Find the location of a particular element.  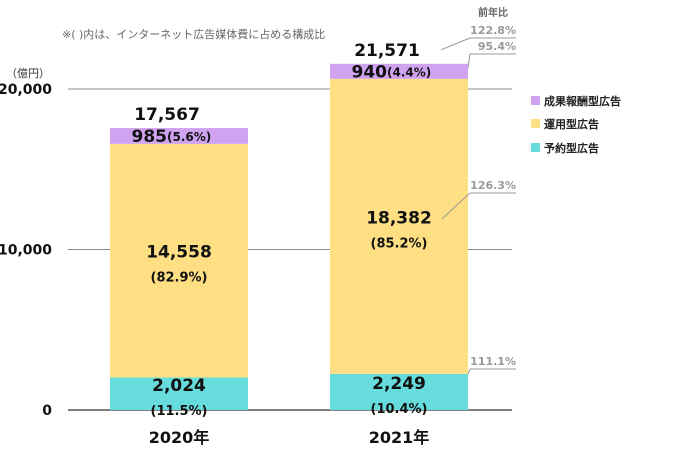

share-label: (5.6%) is located at coordinates (189, 137).